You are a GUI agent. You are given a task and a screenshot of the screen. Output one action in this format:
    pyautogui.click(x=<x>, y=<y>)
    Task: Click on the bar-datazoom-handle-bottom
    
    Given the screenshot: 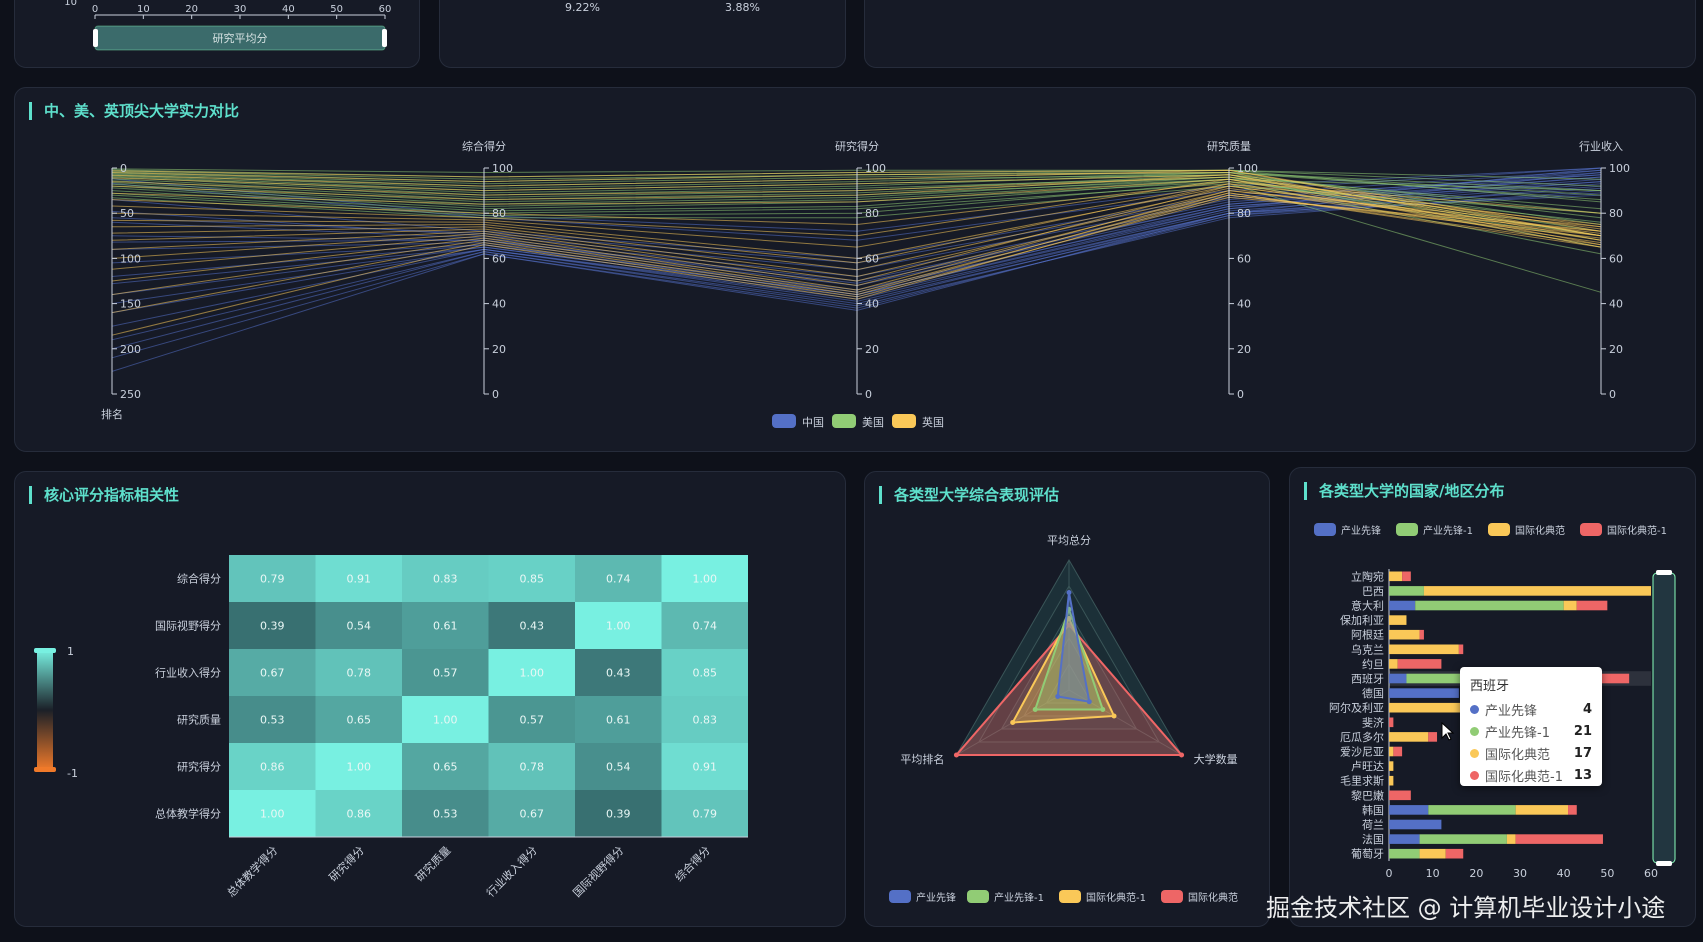 What is the action you would take?
    pyautogui.click(x=1664, y=863)
    